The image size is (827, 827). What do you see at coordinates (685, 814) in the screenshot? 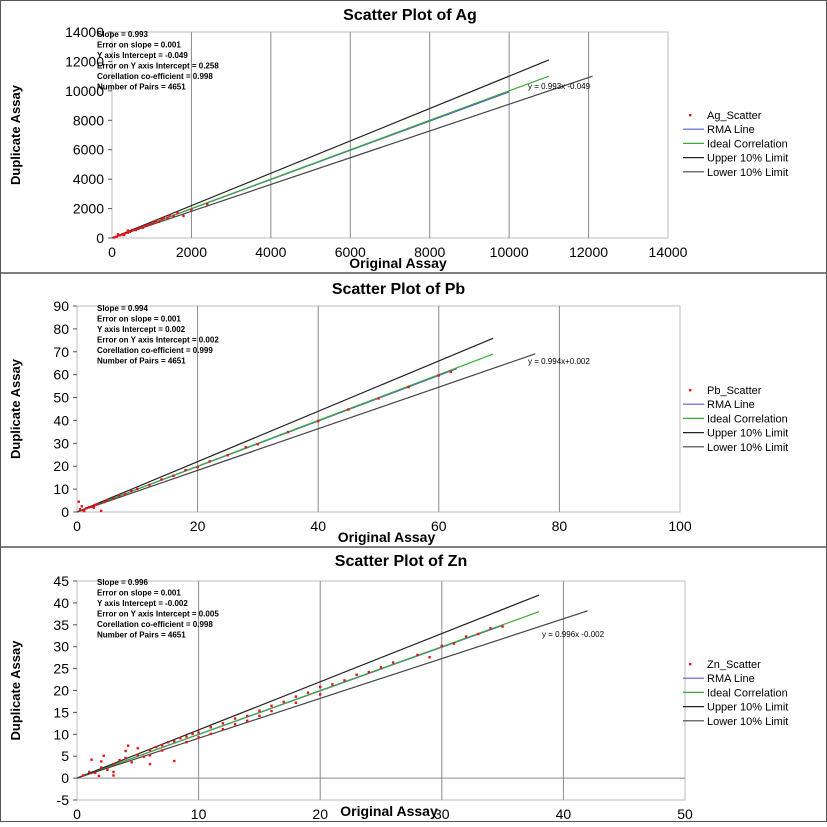
I see `x-tick-label: 50` at bounding box center [685, 814].